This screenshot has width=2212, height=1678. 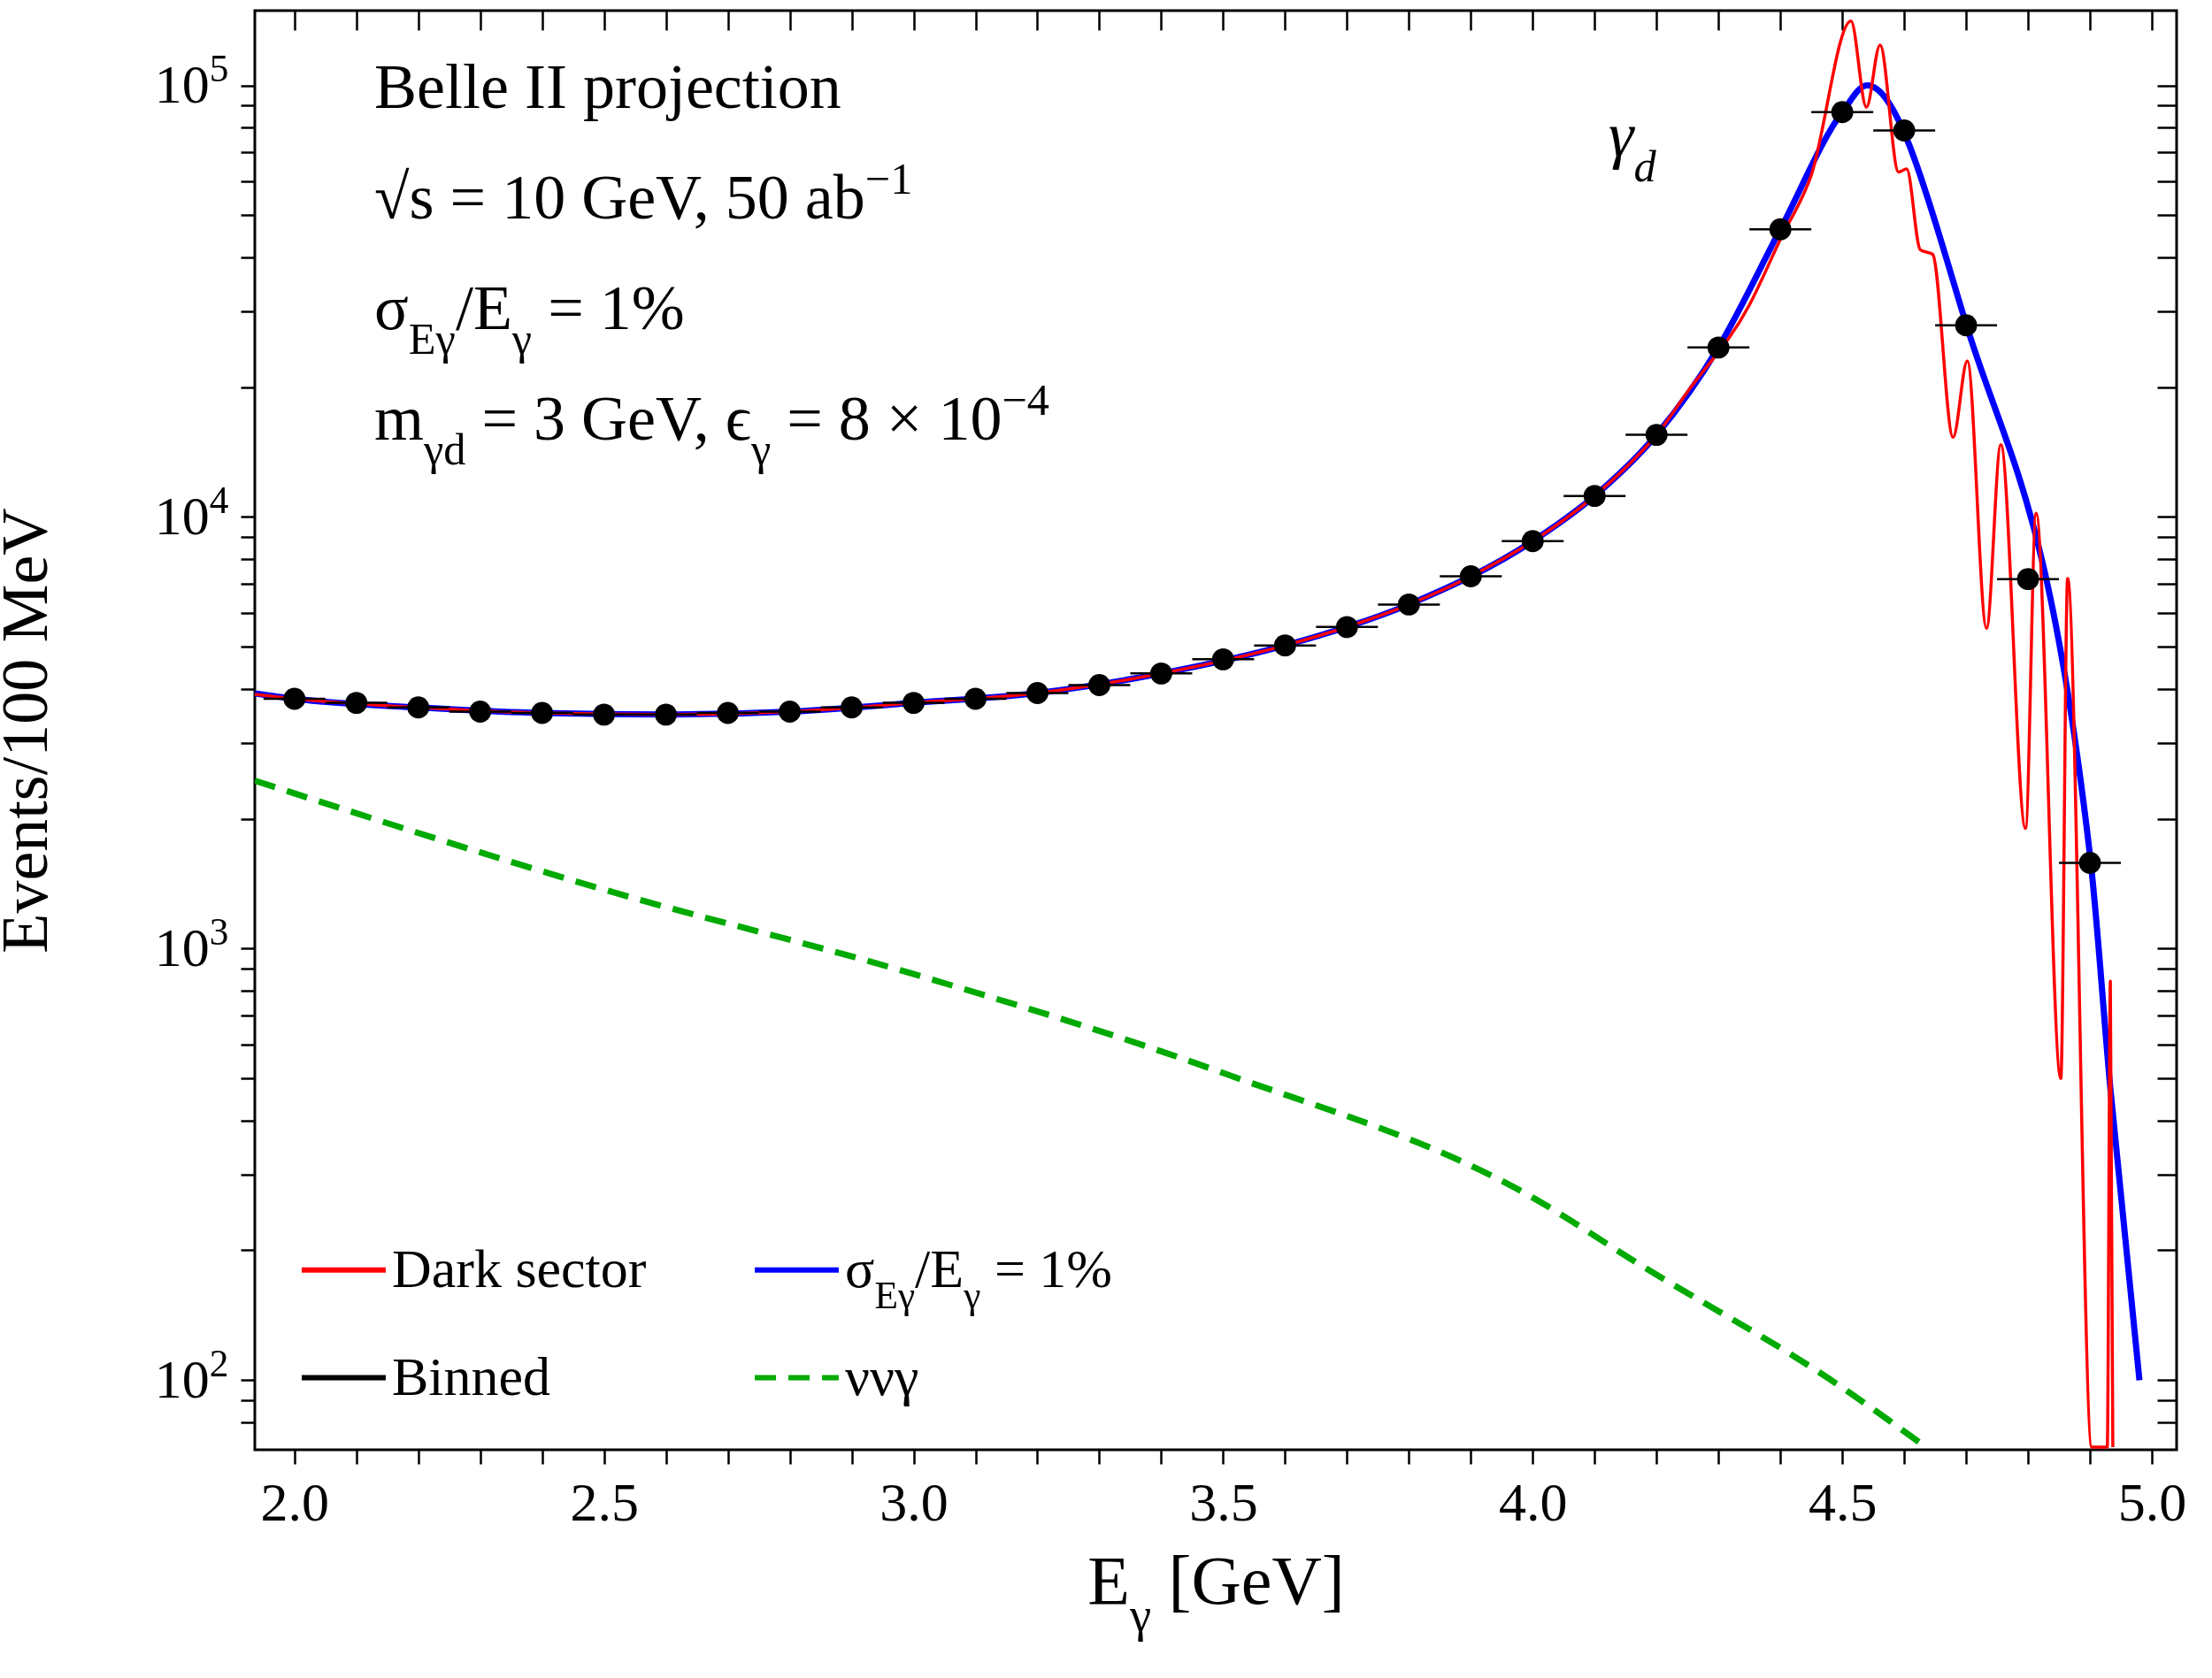 I want to click on x-tick-label: 2.0, so click(x=295, y=1501).